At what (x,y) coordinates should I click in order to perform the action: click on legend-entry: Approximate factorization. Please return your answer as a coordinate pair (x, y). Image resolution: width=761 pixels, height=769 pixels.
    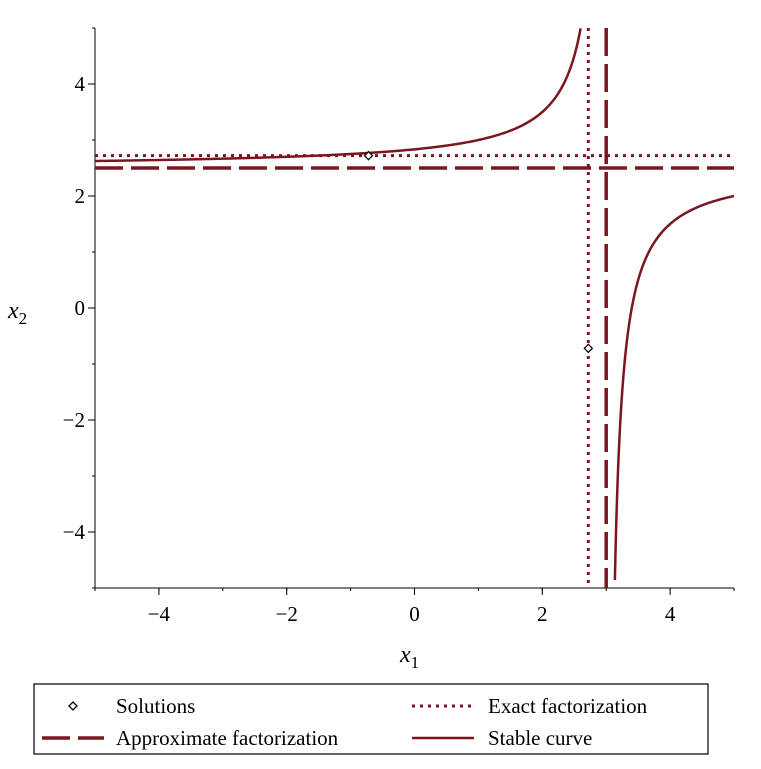
    Looking at the image, I should click on (190, 738).